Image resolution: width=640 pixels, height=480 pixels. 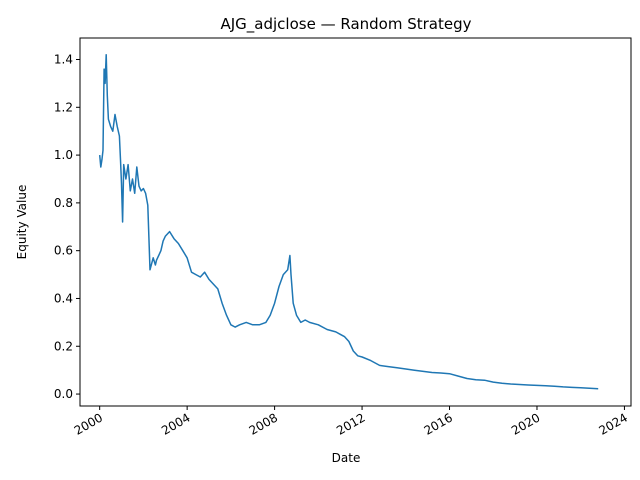 What do you see at coordinates (63, 298) in the screenshot?
I see `y-tick-label: 0.4` at bounding box center [63, 298].